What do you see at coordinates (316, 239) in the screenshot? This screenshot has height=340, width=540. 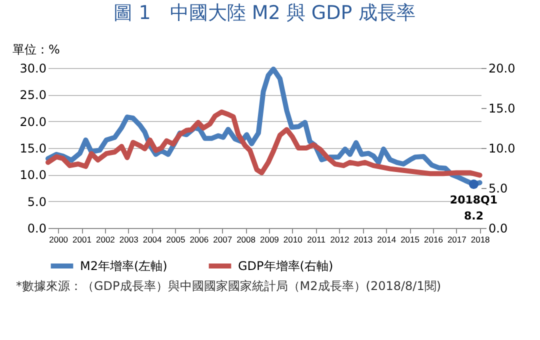 I see `x-tick-label: 2011` at bounding box center [316, 239].